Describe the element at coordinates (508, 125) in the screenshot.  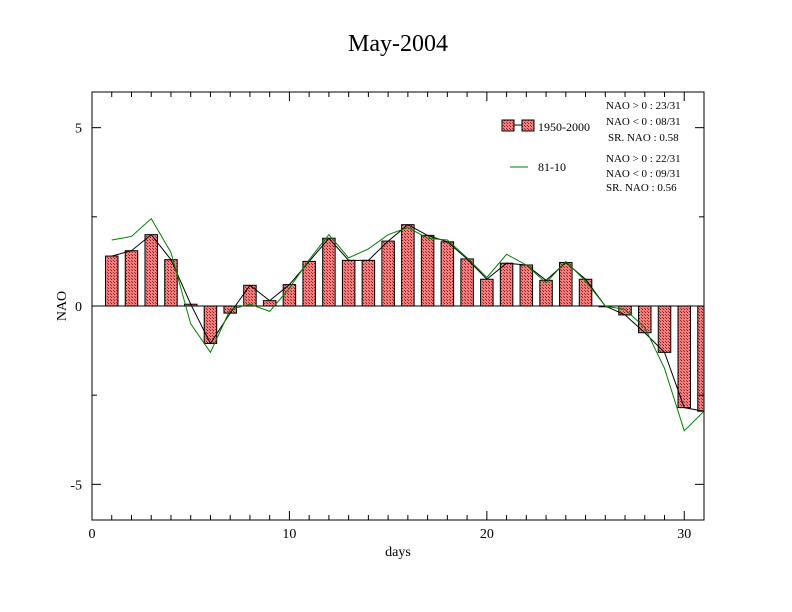
I see `legend-swatch-1950-2000` at that location.